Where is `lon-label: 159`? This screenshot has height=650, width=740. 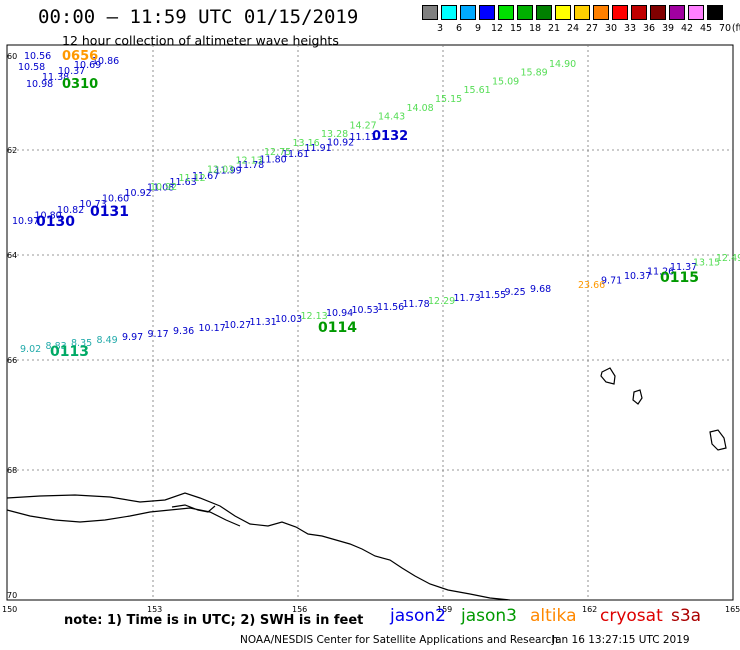 lon-label: 159 is located at coordinates (444, 609).